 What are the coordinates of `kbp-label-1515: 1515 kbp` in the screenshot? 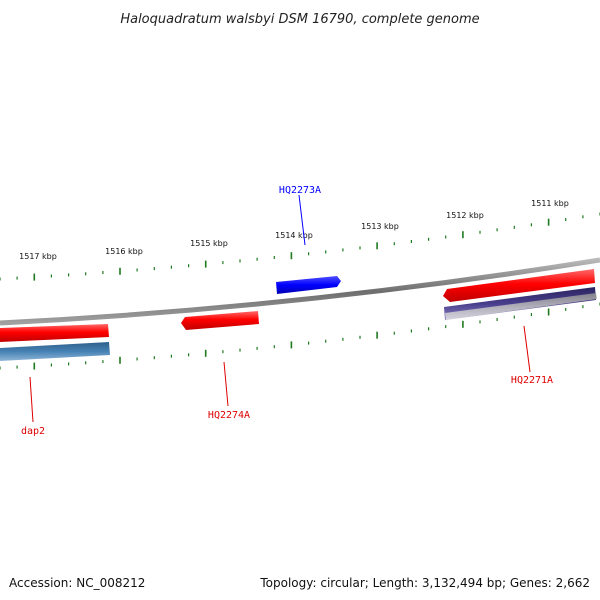 It's located at (209, 243).